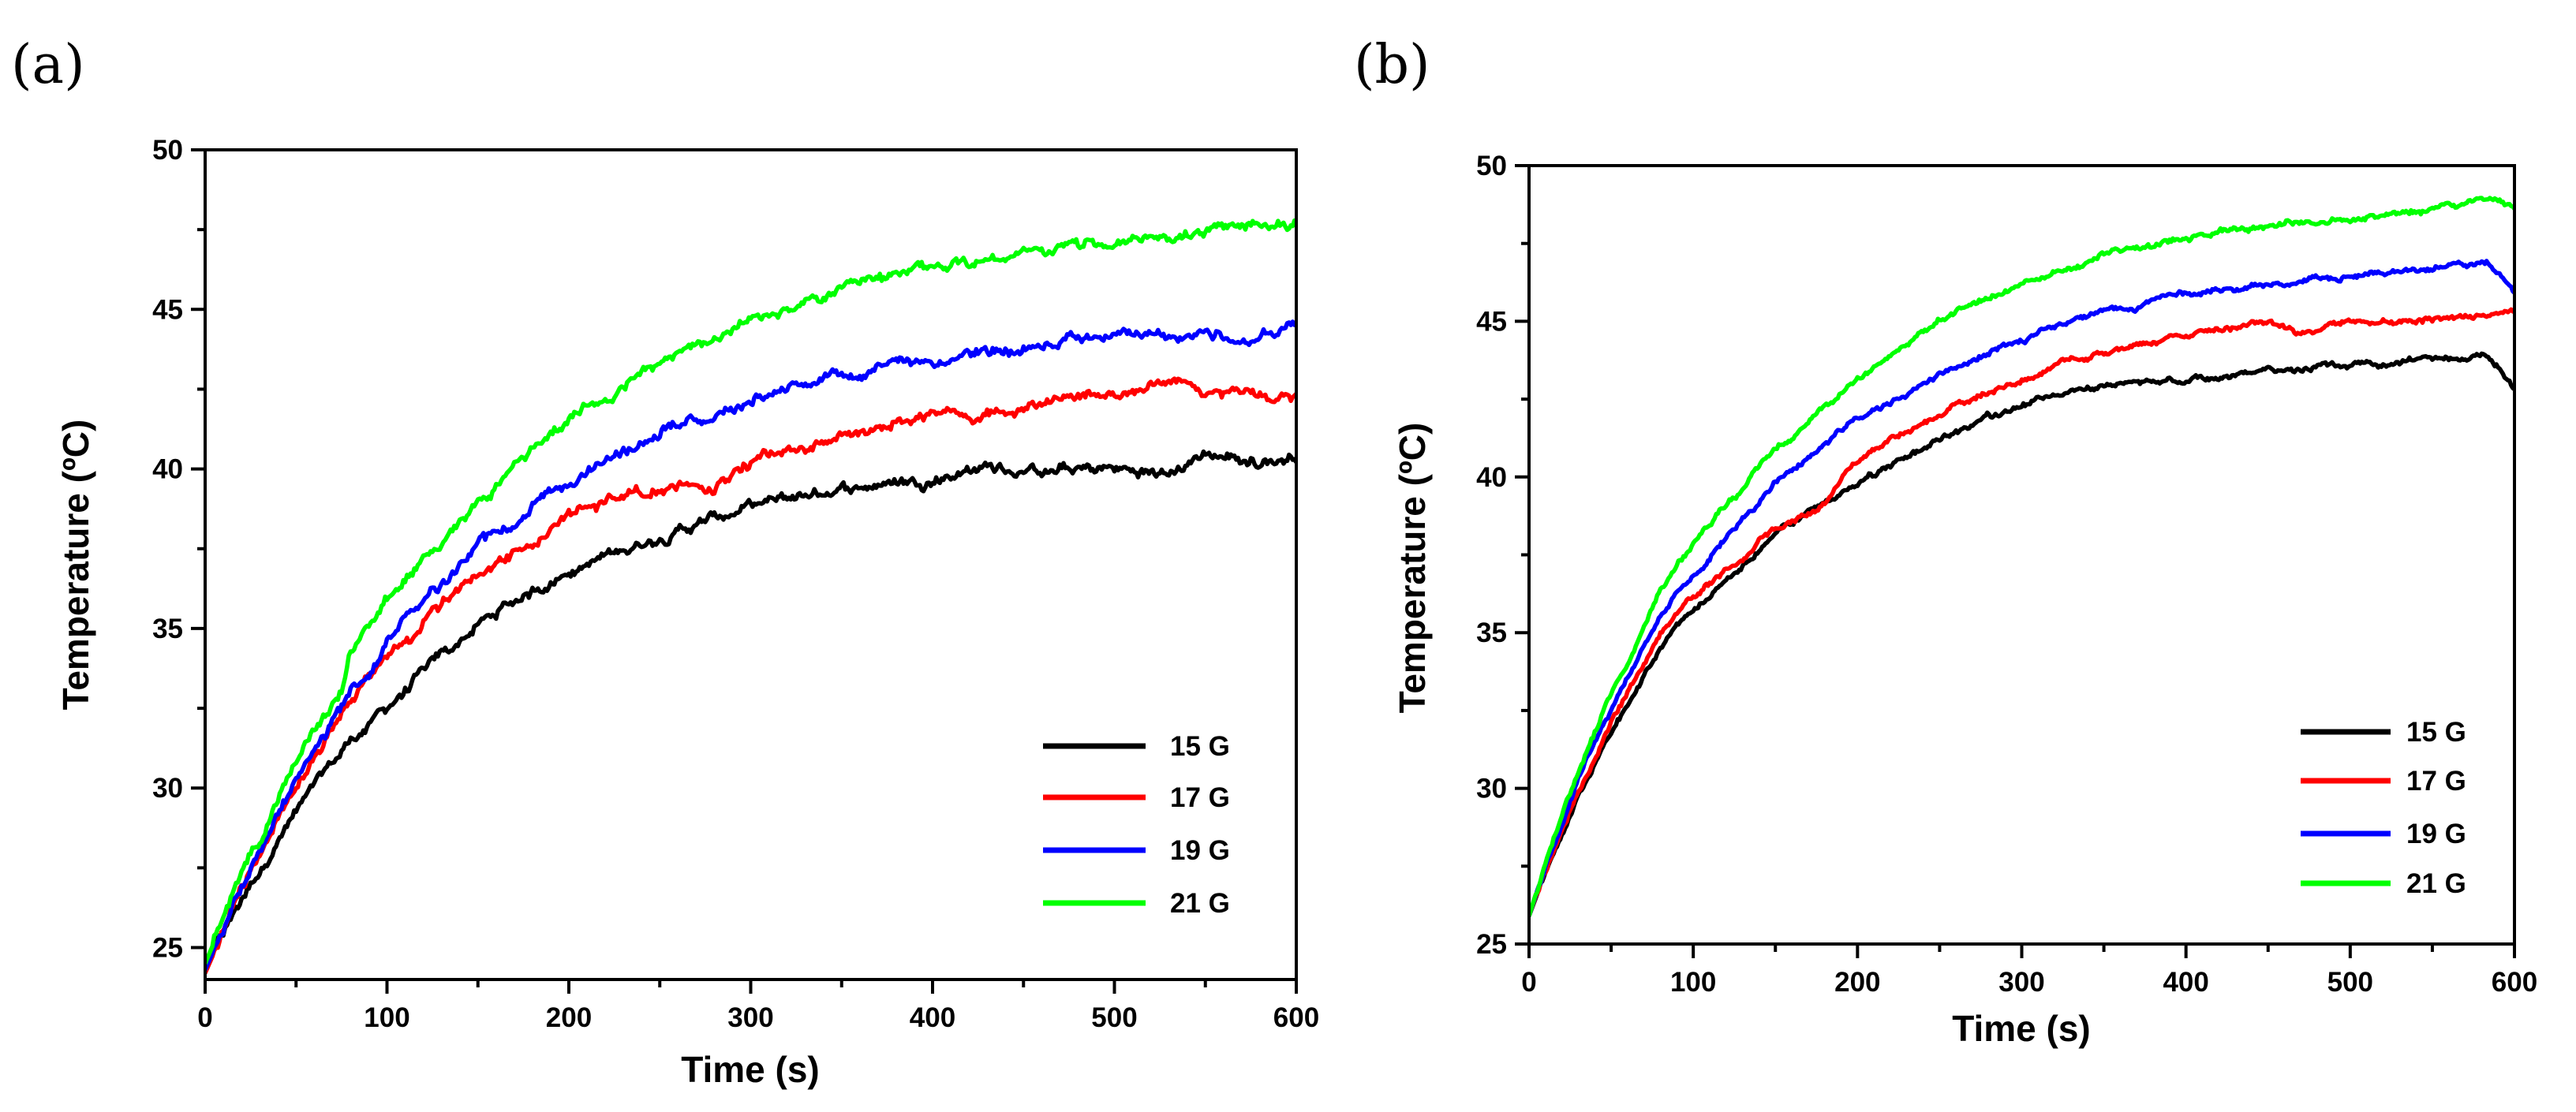 The width and height of the screenshot is (2576, 1112). I want to click on y-axis-title-a: Temperature (ºC), so click(75, 566).